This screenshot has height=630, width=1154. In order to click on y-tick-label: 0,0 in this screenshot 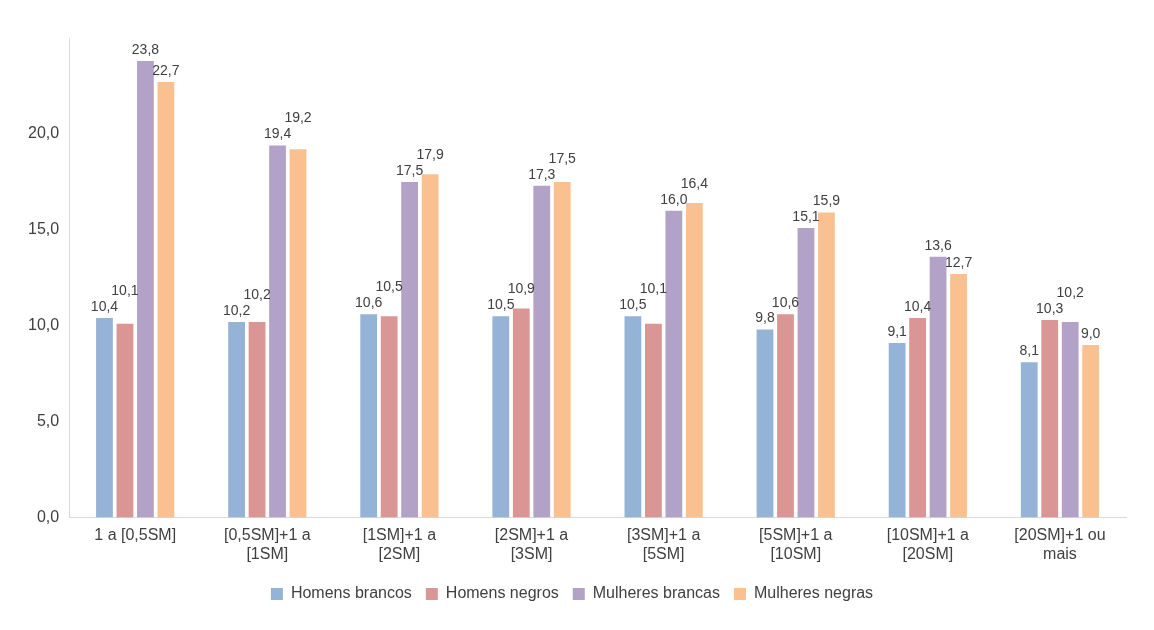, I will do `click(48, 517)`.